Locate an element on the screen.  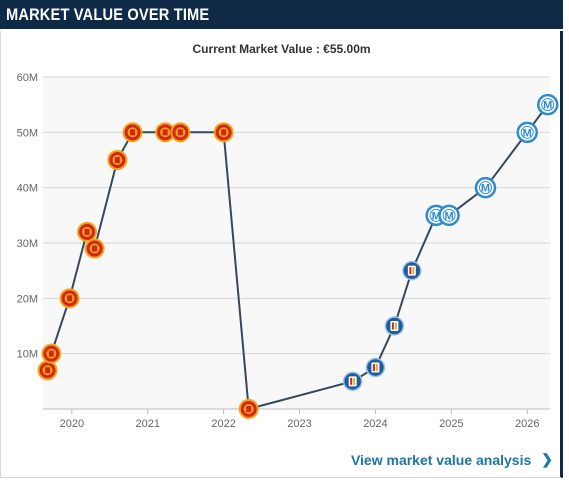
current-market-value: Current Market Value : €55.00m is located at coordinates (281, 49).